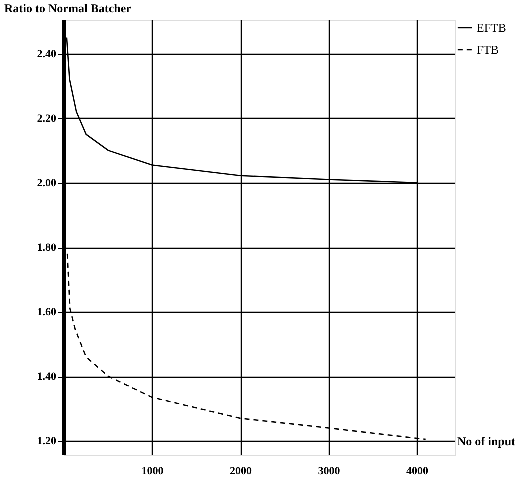 This screenshot has height=478, width=516. I want to click on legend-label: EFTB, so click(491, 28).